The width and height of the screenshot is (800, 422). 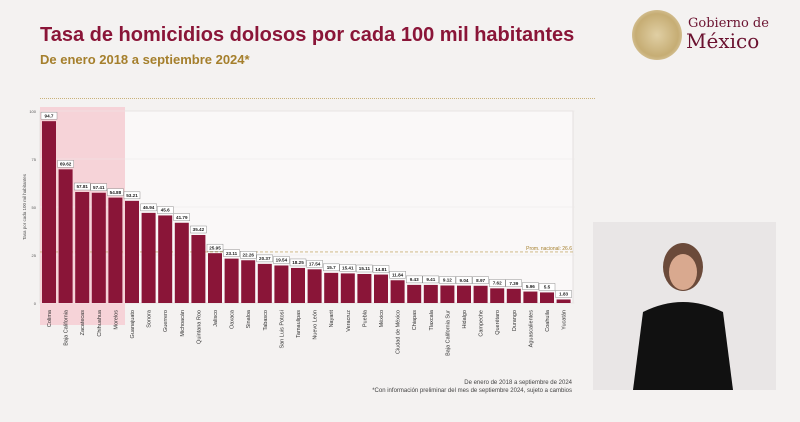 What do you see at coordinates (145, 59) in the screenshot?
I see `page-subtitle: De enero 2018 a septiembre 2024*` at bounding box center [145, 59].